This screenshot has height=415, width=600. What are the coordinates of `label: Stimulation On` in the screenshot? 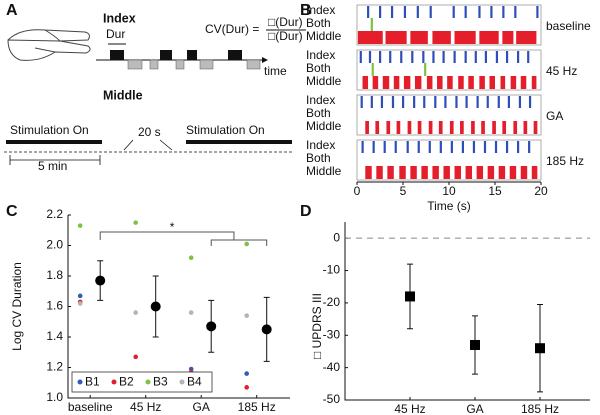 It's located at (225, 130).